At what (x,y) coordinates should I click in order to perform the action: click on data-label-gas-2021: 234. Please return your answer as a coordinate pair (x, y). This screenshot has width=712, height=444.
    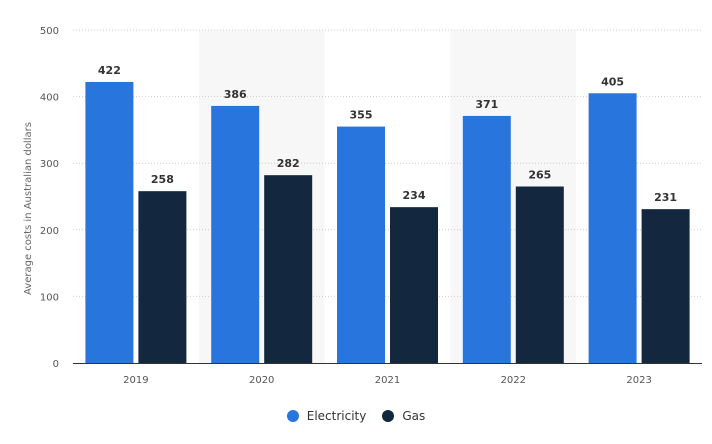
    Looking at the image, I should click on (414, 195).